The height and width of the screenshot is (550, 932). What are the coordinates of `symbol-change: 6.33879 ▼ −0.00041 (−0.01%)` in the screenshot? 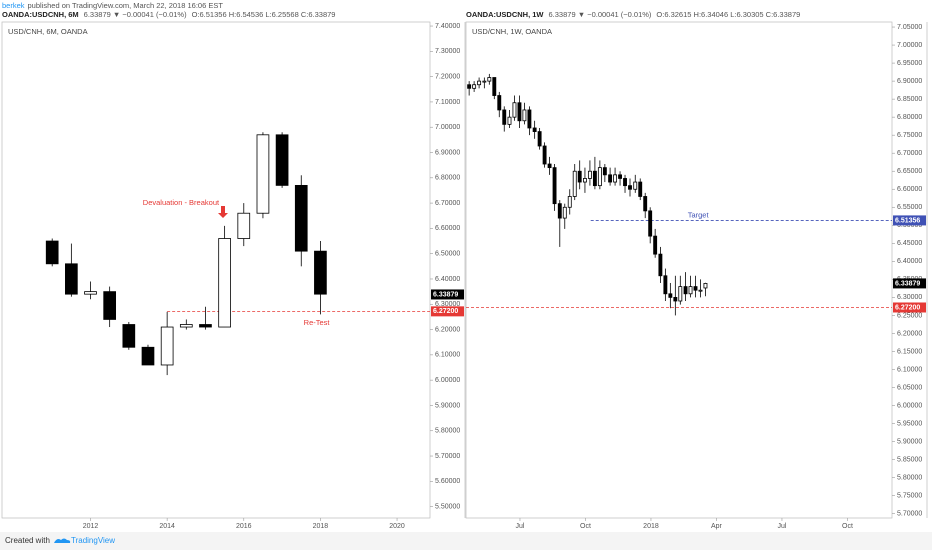 It's located at (135, 14).